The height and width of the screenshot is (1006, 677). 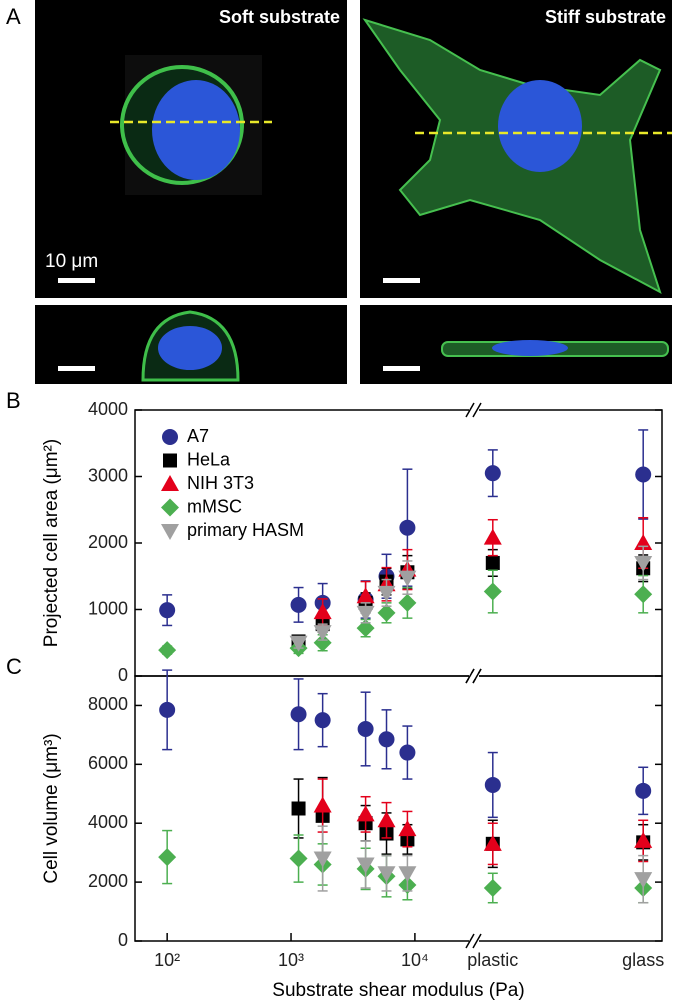 I want to click on panel-label: C, so click(x=14, y=666).